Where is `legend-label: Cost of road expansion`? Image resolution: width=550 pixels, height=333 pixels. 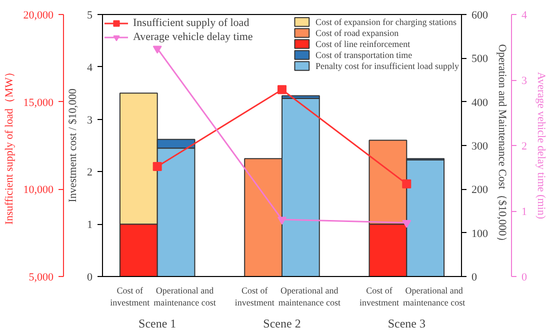
legend-label: Cost of road expansion is located at coordinates (357, 32).